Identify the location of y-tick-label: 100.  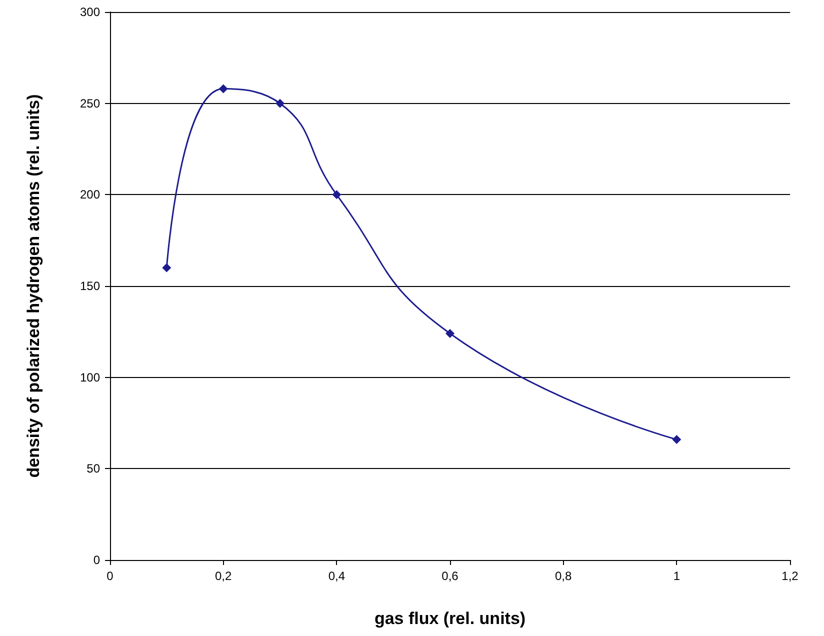
(90, 377).